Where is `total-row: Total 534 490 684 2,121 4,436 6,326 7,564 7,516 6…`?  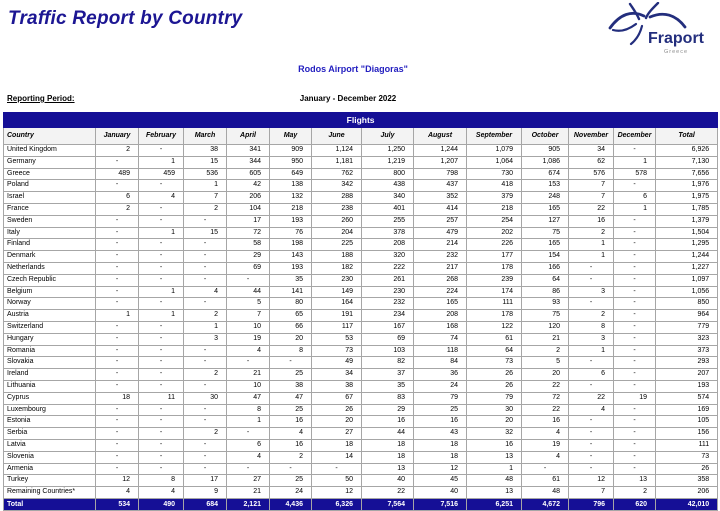
total-row: Total 534 490 684 2,121 4,436 6,326 7,564 7,516 6… is located at coordinates (361, 504).